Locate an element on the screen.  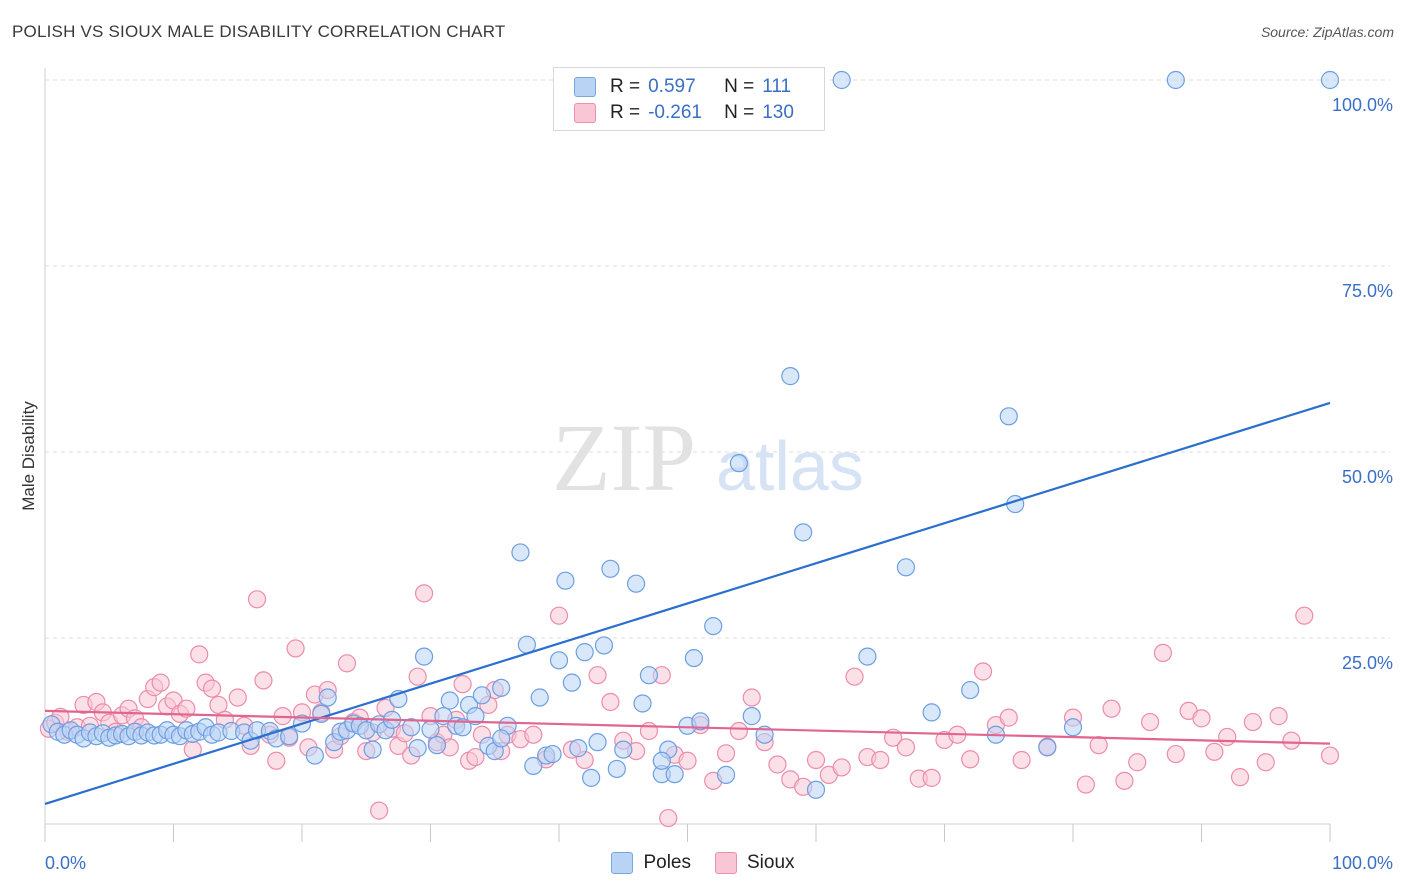
legend-item-sioux: Sioux is located at coordinates (755, 863).